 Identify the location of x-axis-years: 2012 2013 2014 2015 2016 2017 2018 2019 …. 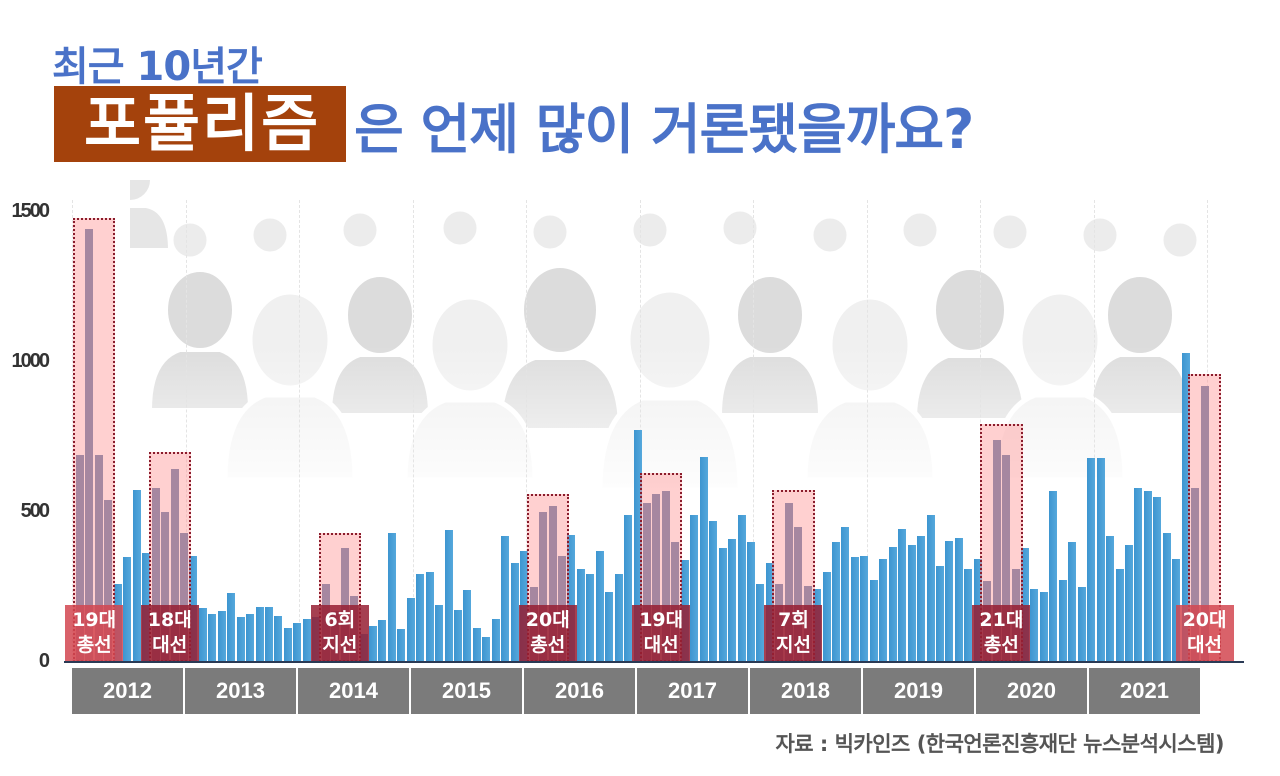
(637, 691).